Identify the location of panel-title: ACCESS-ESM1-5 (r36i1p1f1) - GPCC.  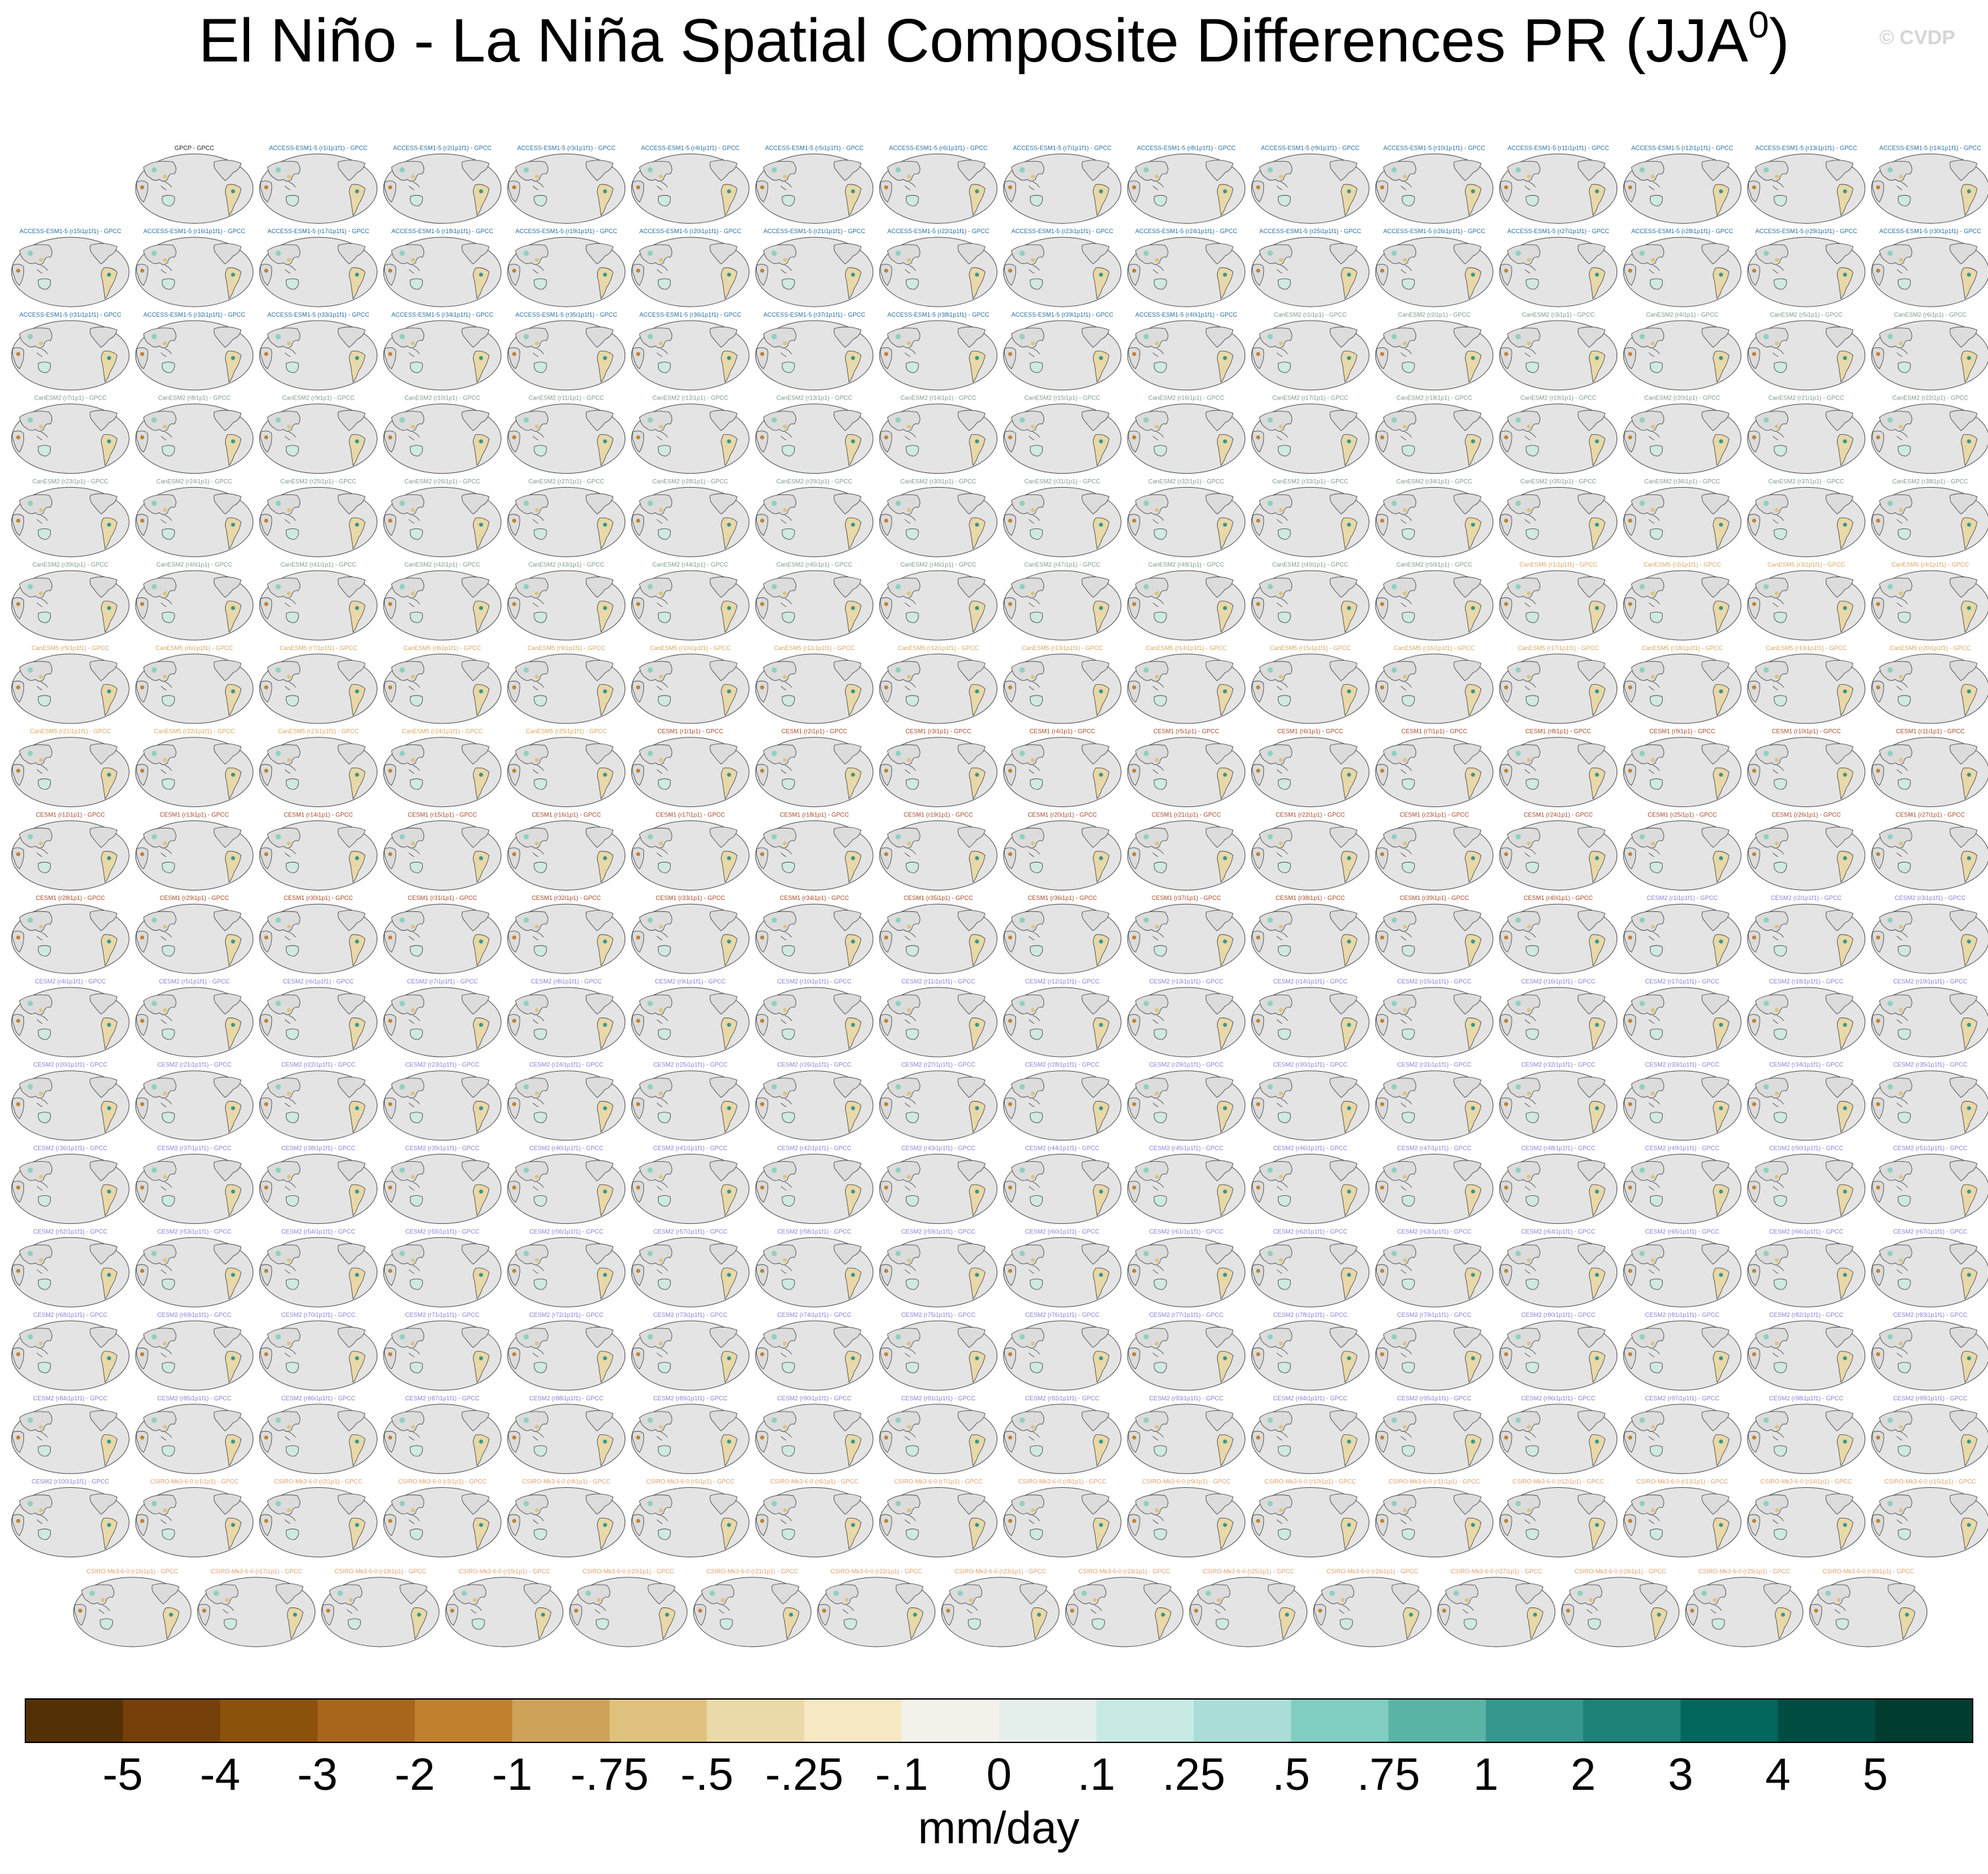
(690, 314).